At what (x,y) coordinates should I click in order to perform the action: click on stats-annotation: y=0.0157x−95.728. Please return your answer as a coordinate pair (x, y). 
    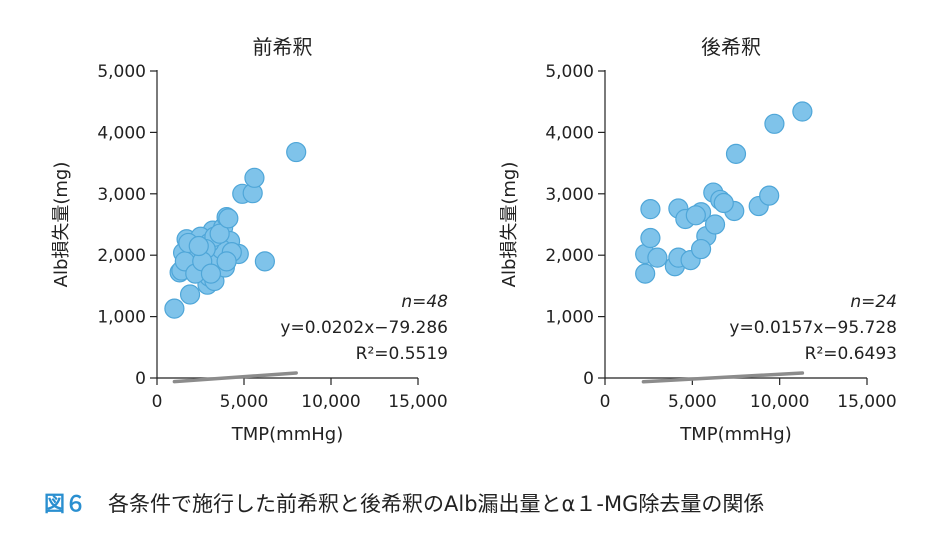
    Looking at the image, I should click on (813, 328).